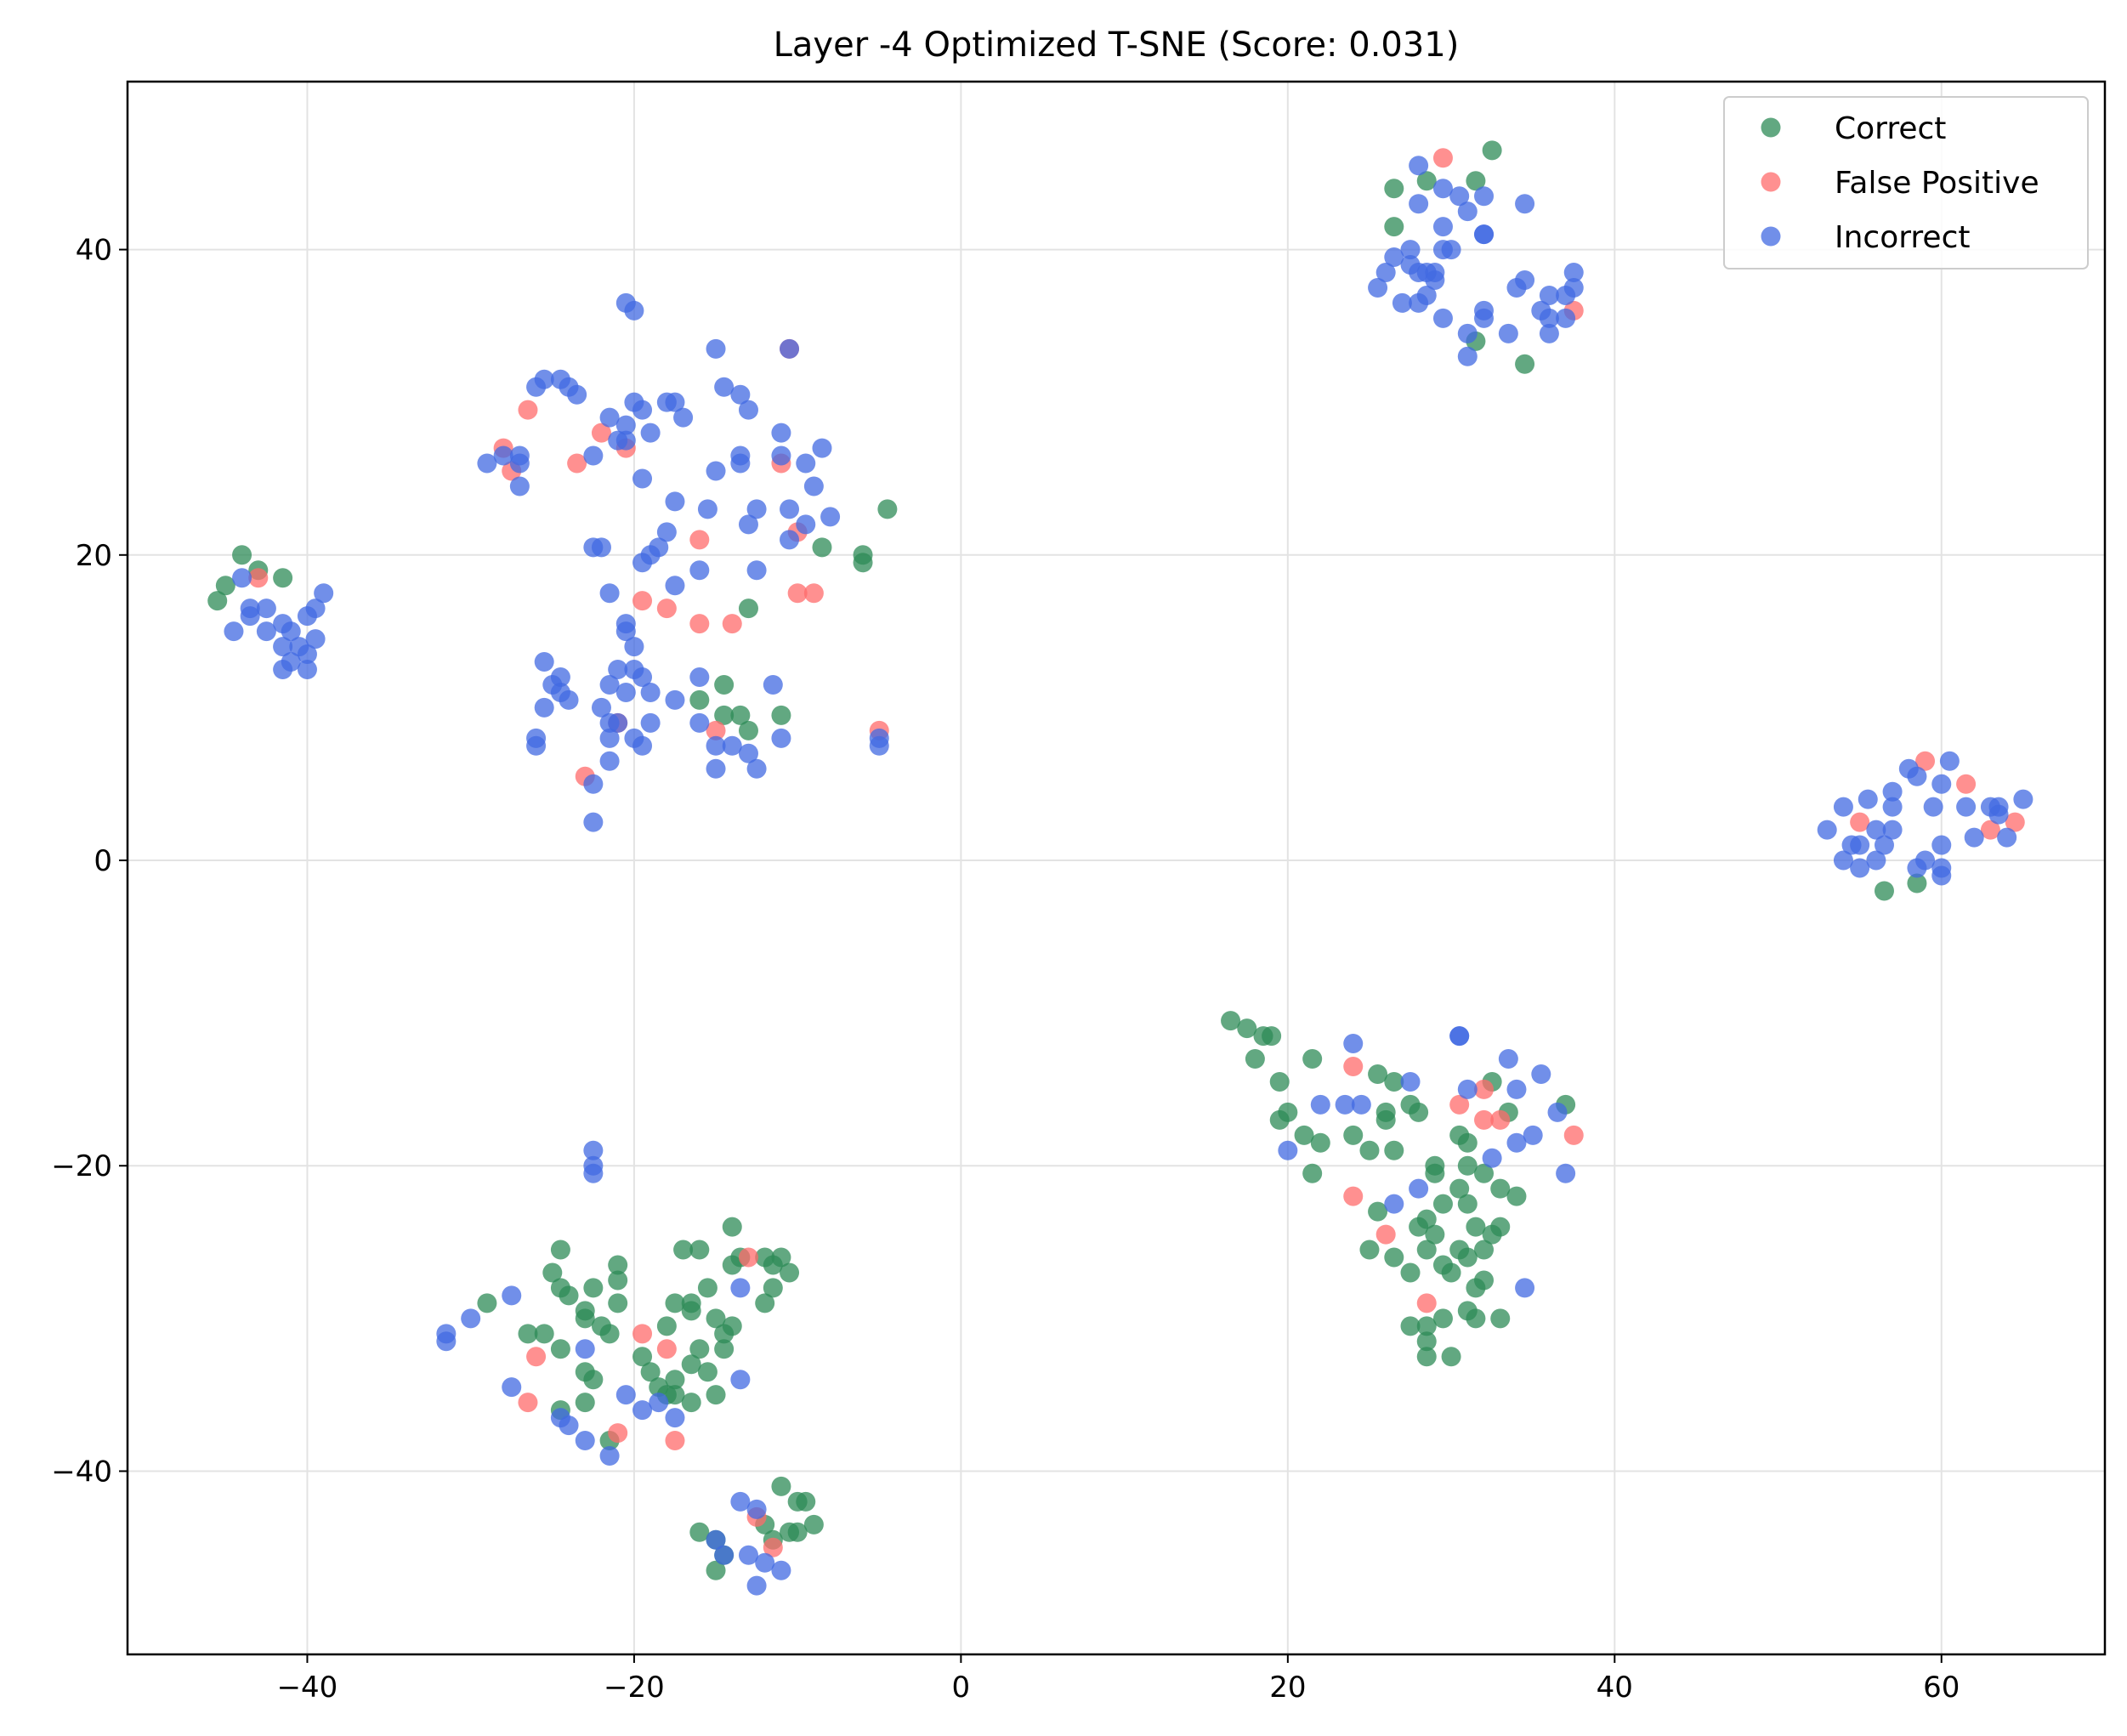  Describe the element at coordinates (81, 1166) in the screenshot. I see `y-tick-label: −20` at that location.